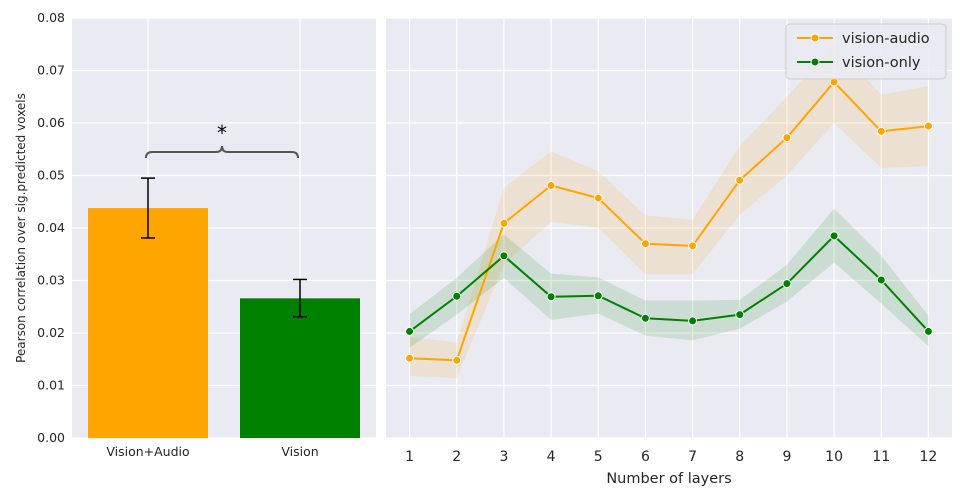 This screenshot has width=979, height=496. What do you see at coordinates (222, 152) in the screenshot?
I see `significance-brace` at bounding box center [222, 152].